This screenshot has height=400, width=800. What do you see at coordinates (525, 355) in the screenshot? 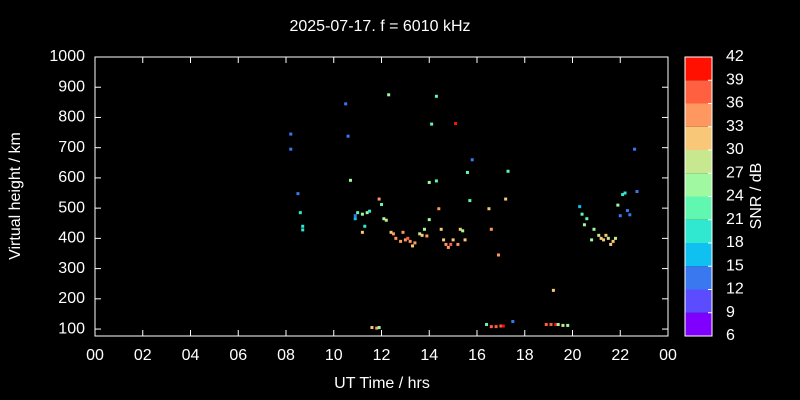
I see `x-tick-label: 18` at bounding box center [525, 355].